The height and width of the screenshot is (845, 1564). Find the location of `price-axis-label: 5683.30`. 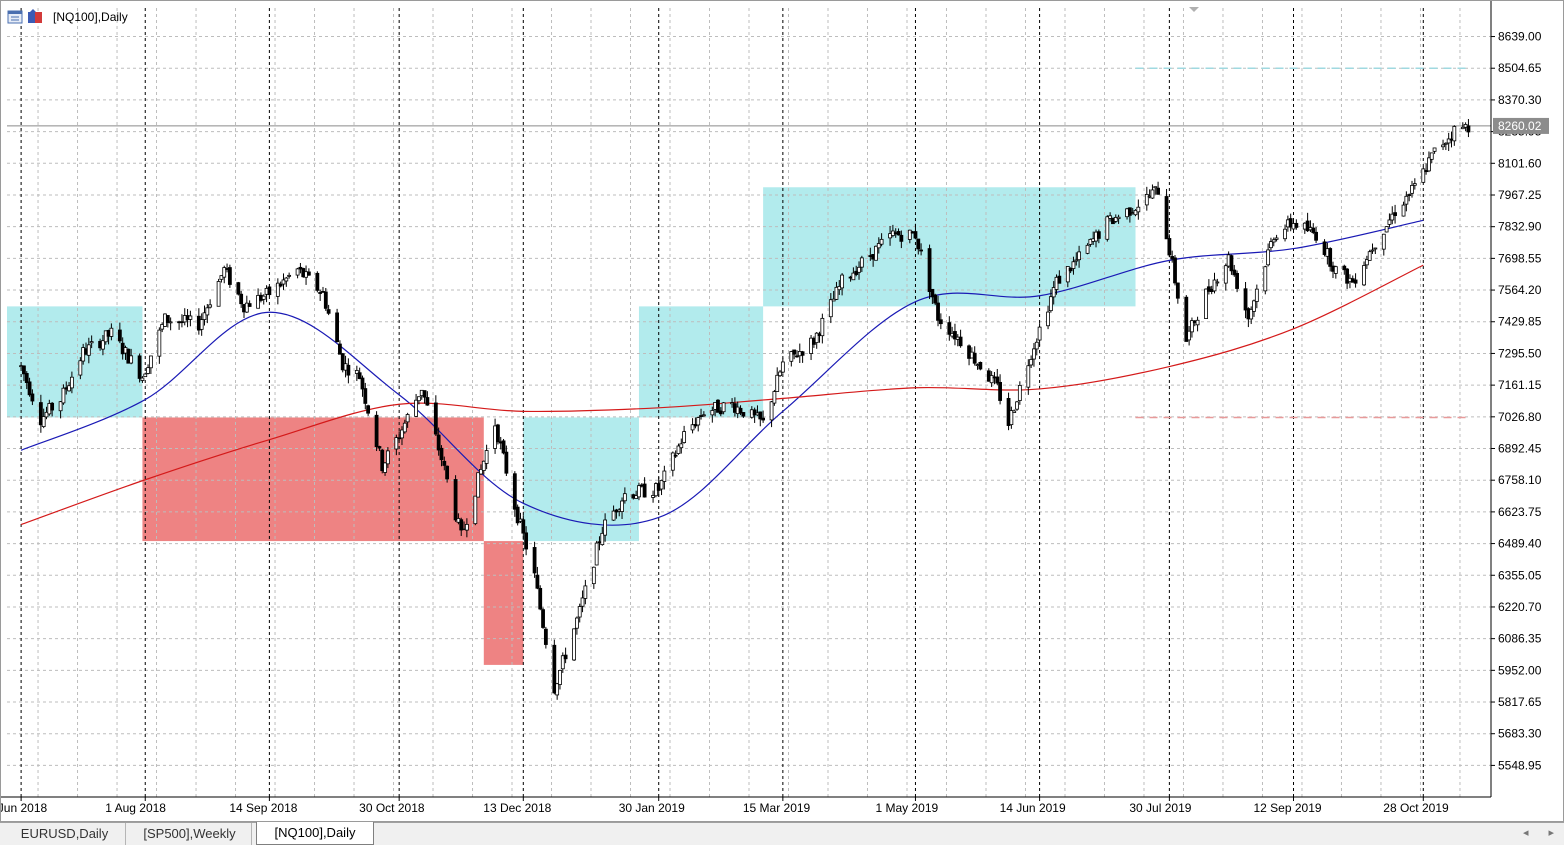

price-axis-label: 5683.30 is located at coordinates (1520, 734).